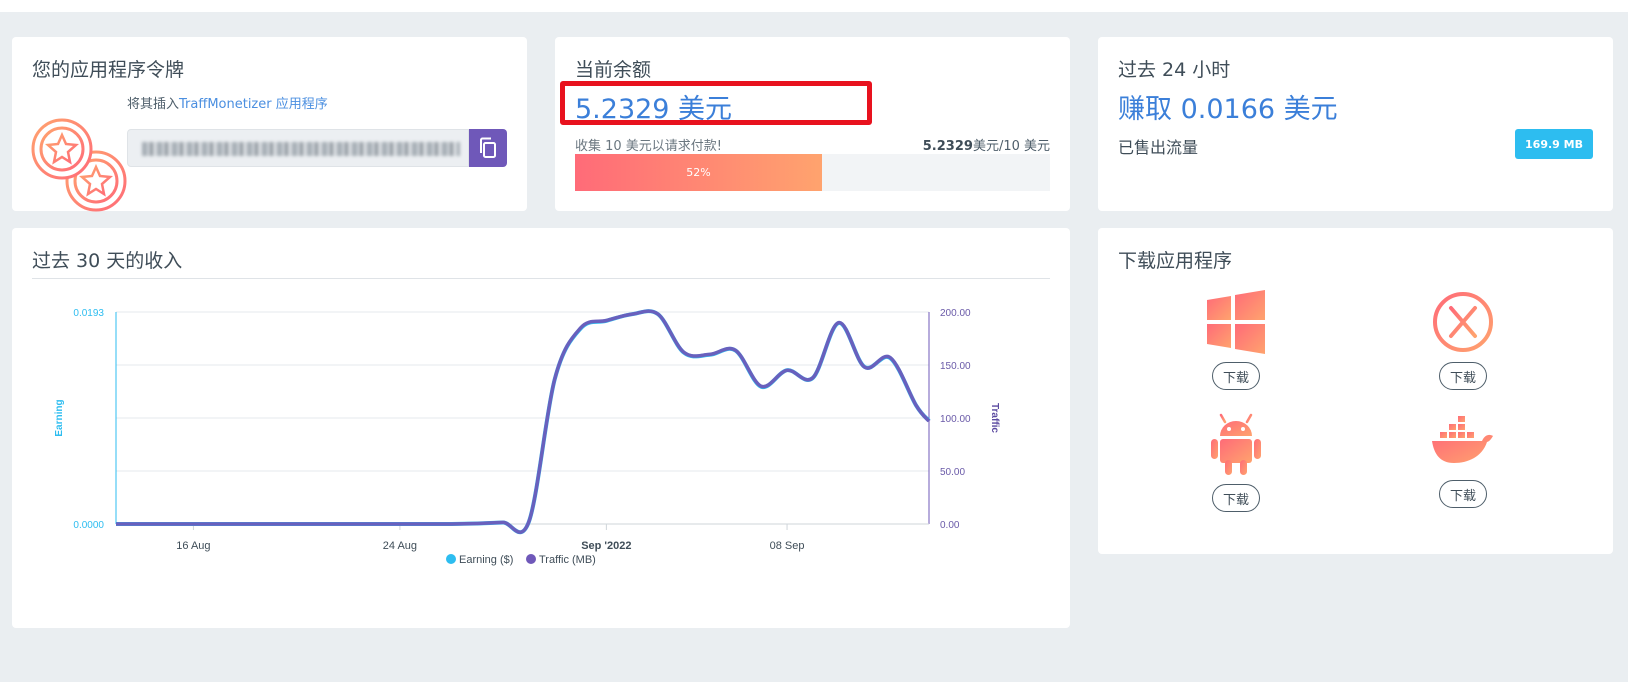 The image size is (1628, 682). I want to click on last-24h-card: 过去 24 小时 赚取 0.0166 美元 已售出流量 169.9 MB, so click(1355, 124).